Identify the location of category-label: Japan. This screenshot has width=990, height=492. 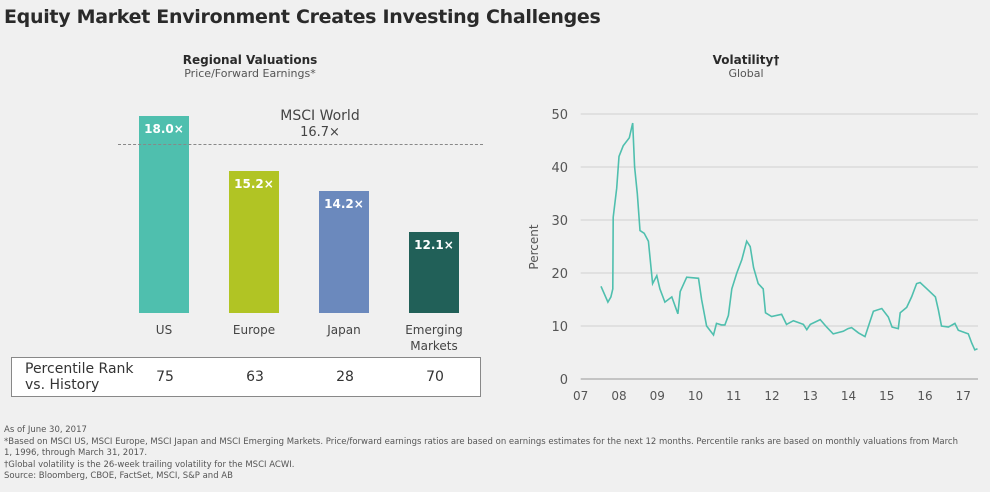
(344, 330).